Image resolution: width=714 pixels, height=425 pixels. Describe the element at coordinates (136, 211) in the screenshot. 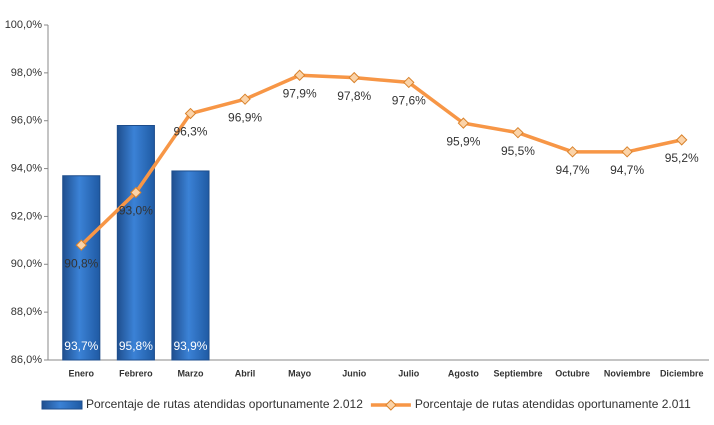

I see `line-value-label: 93,0%` at that location.